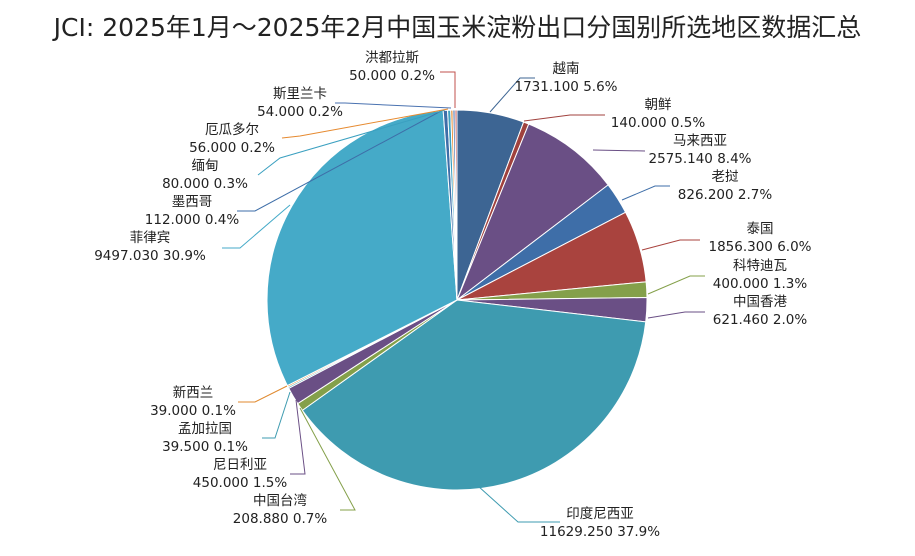 The width and height of the screenshot is (915, 556). I want to click on slice-label-value: 208.880 0.7%, so click(280, 519).